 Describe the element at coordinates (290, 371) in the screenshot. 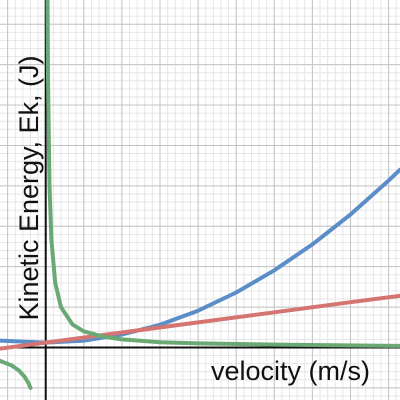

I see `x-axis-label: velocity (m/s)` at that location.